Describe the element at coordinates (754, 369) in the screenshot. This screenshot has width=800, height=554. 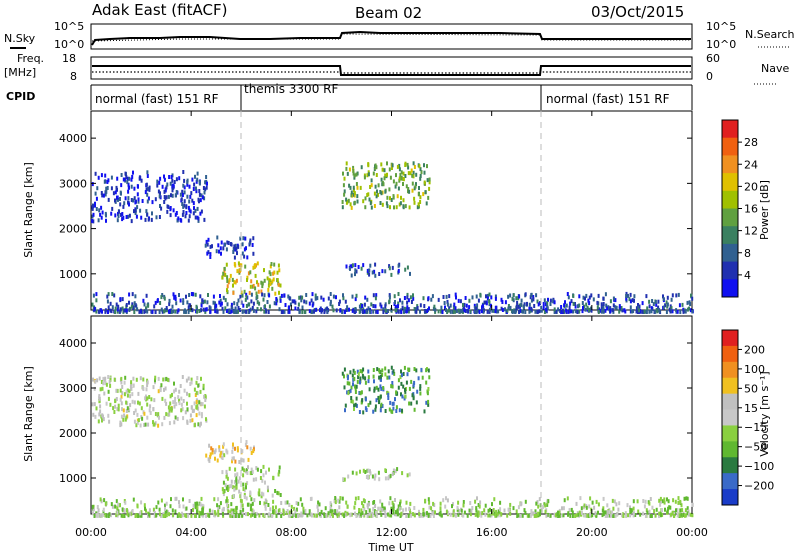
I see `colorbar-tick-label: 100` at that location.